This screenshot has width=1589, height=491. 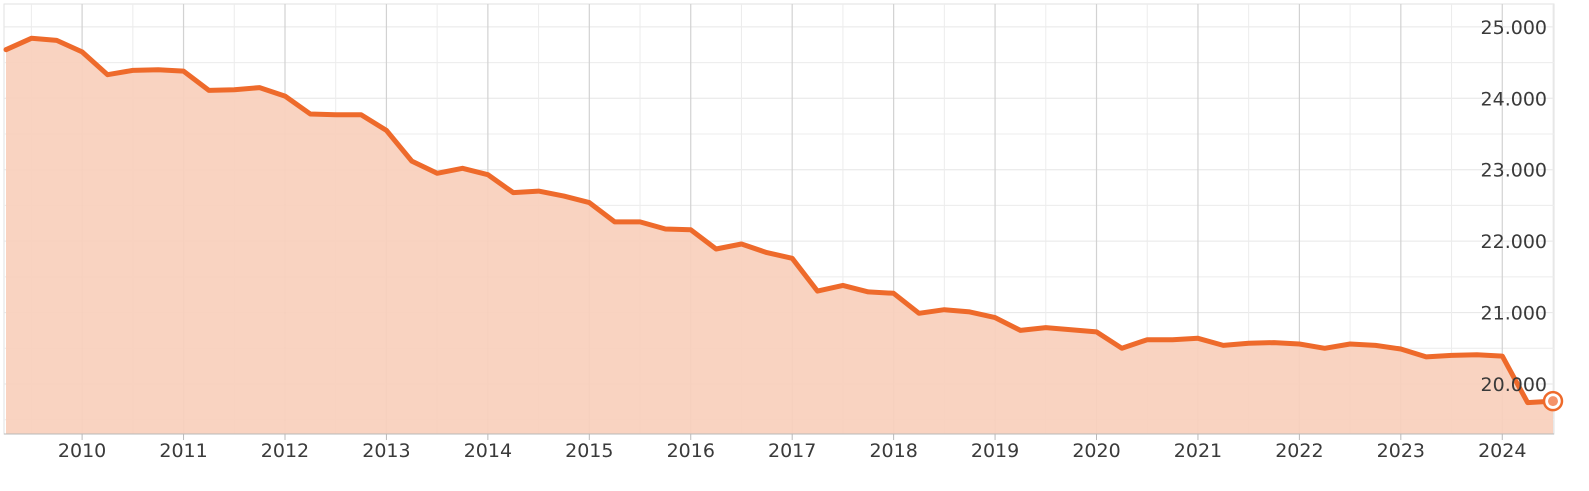 I want to click on x-tick-label: 2023, so click(x=1401, y=451).